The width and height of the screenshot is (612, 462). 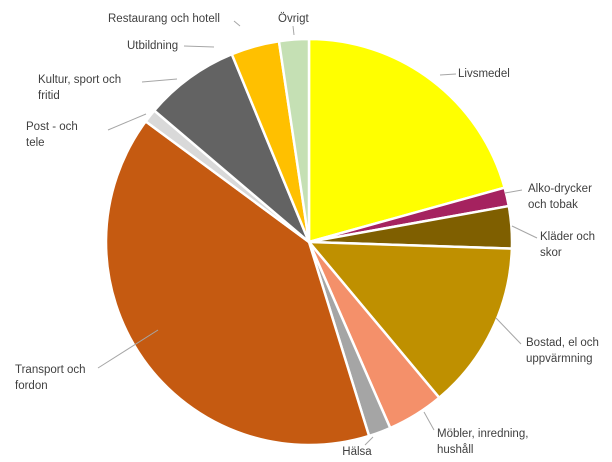 I want to click on slice-label-line: Utbildning, so click(x=152, y=46).